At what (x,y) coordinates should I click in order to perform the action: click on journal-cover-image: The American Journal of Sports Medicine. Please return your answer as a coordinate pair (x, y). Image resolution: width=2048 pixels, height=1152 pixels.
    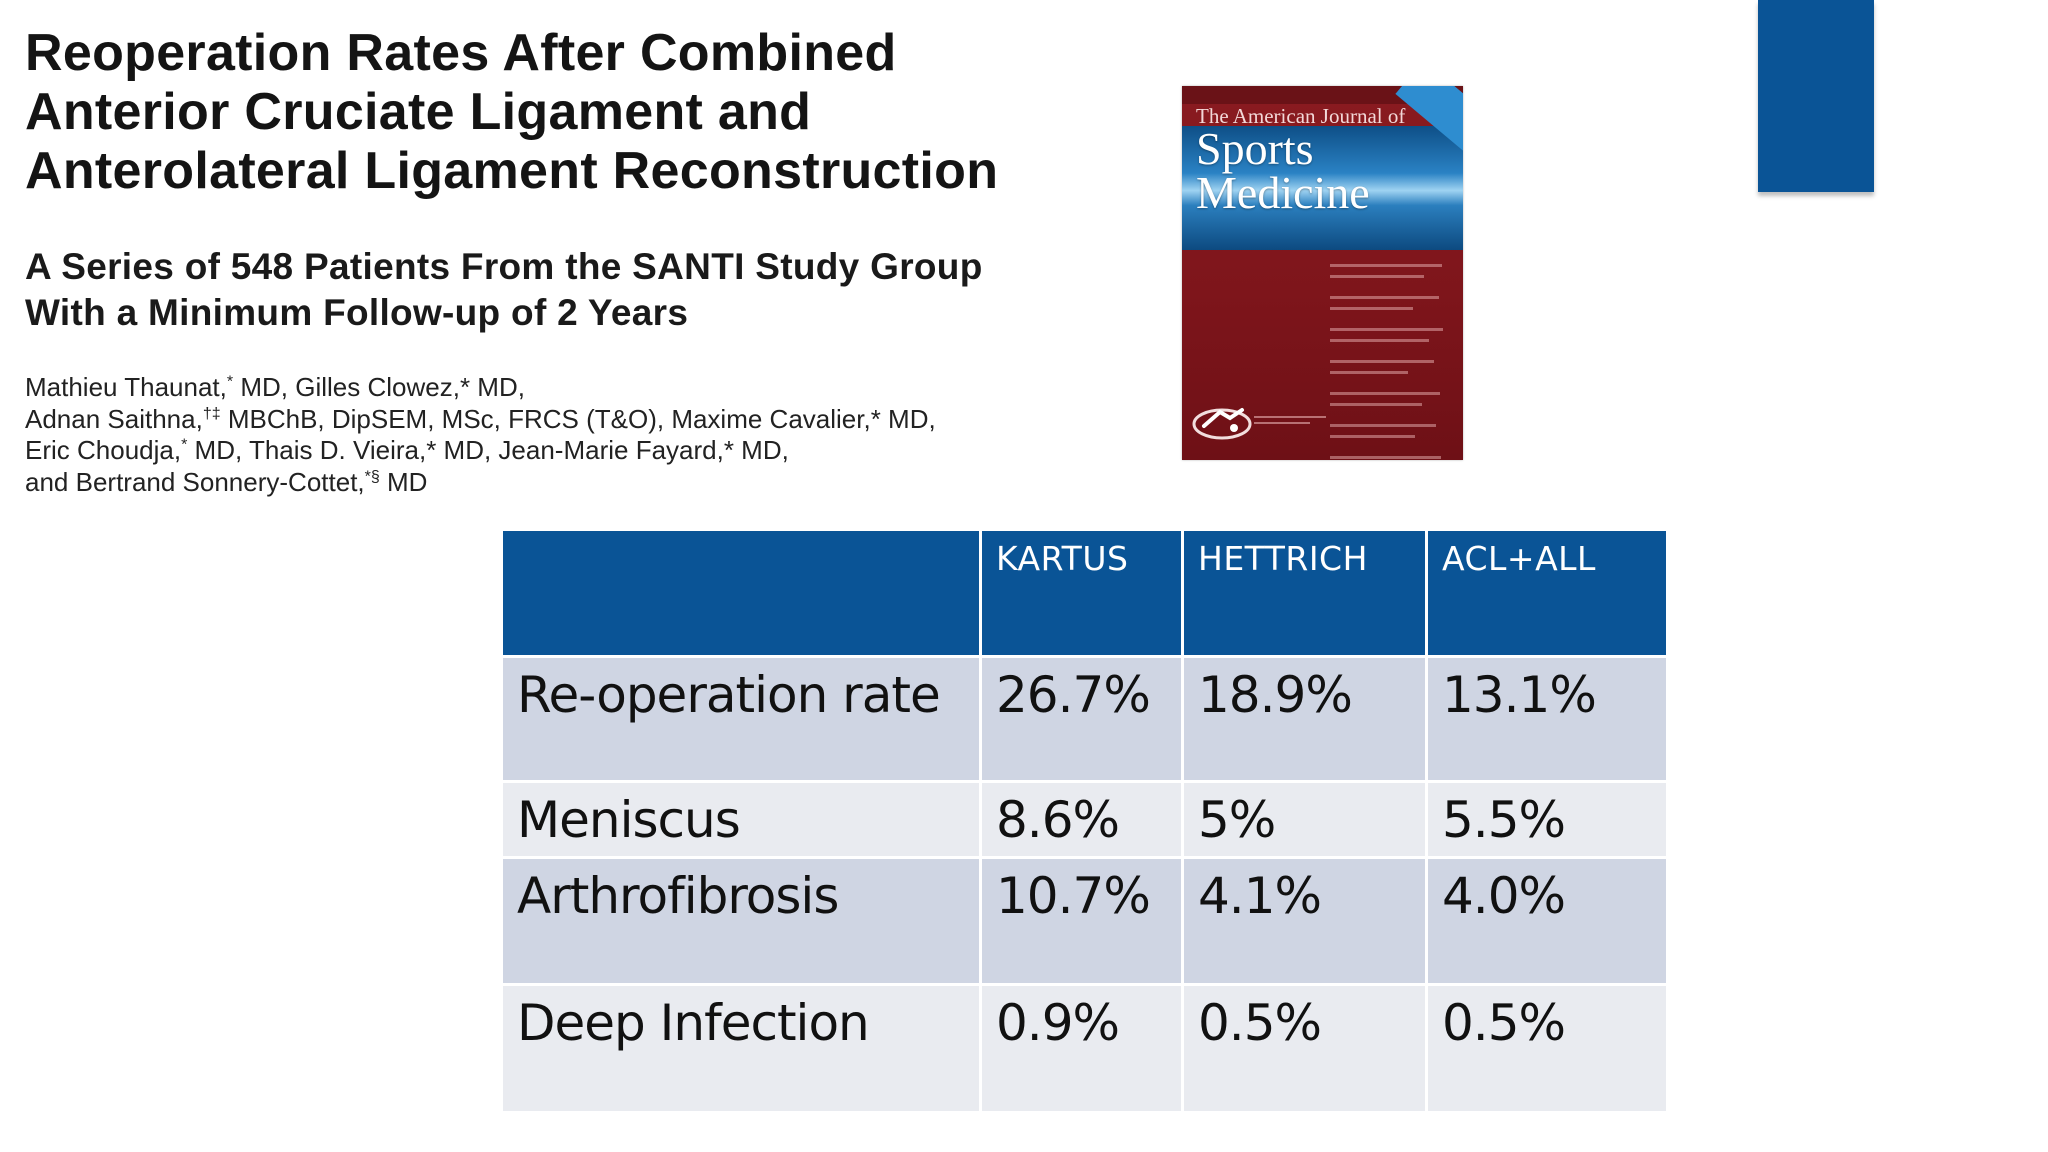
    Looking at the image, I should click on (1322, 273).